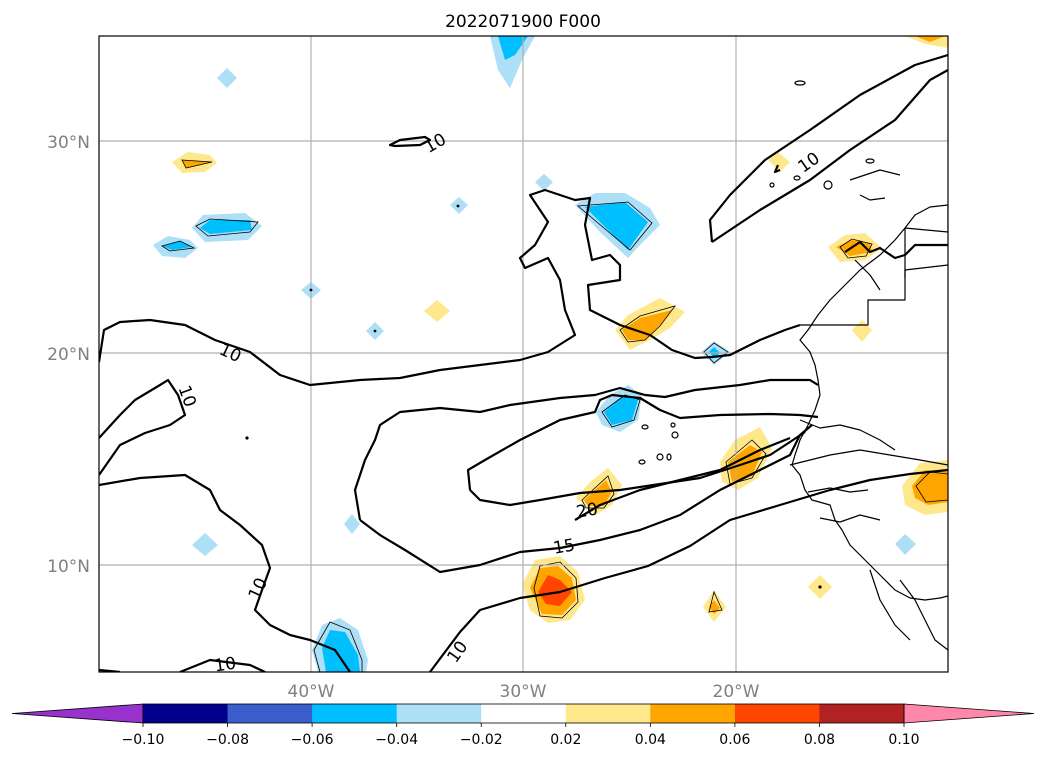 The width and height of the screenshot is (1047, 763). What do you see at coordinates (143, 740) in the screenshot?
I see `colorbar-tick-label: −0.10` at bounding box center [143, 740].